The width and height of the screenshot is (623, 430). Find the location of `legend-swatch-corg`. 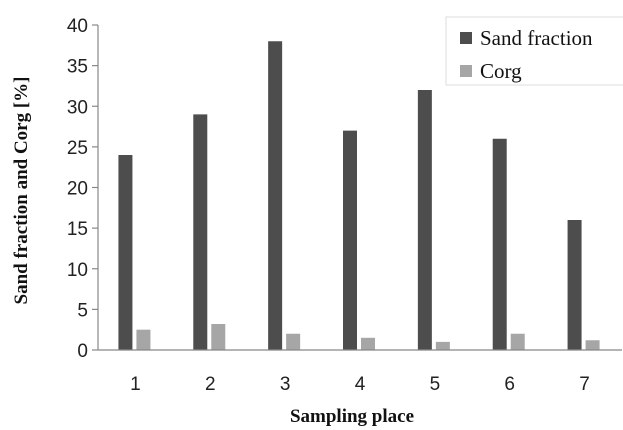

legend-swatch-corg is located at coordinates (466, 71).